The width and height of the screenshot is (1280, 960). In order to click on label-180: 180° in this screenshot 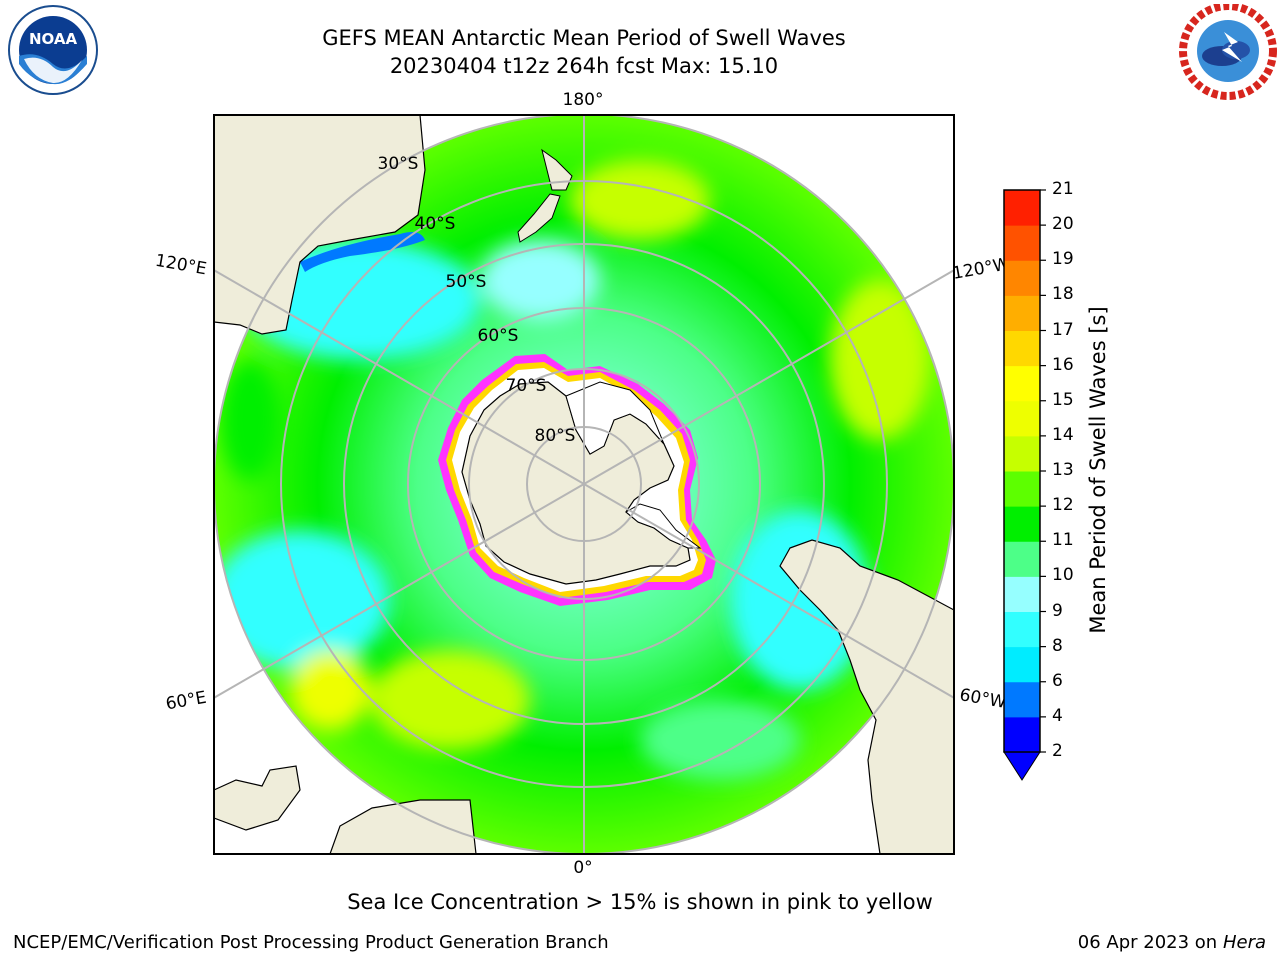, I will do `click(583, 100)`.